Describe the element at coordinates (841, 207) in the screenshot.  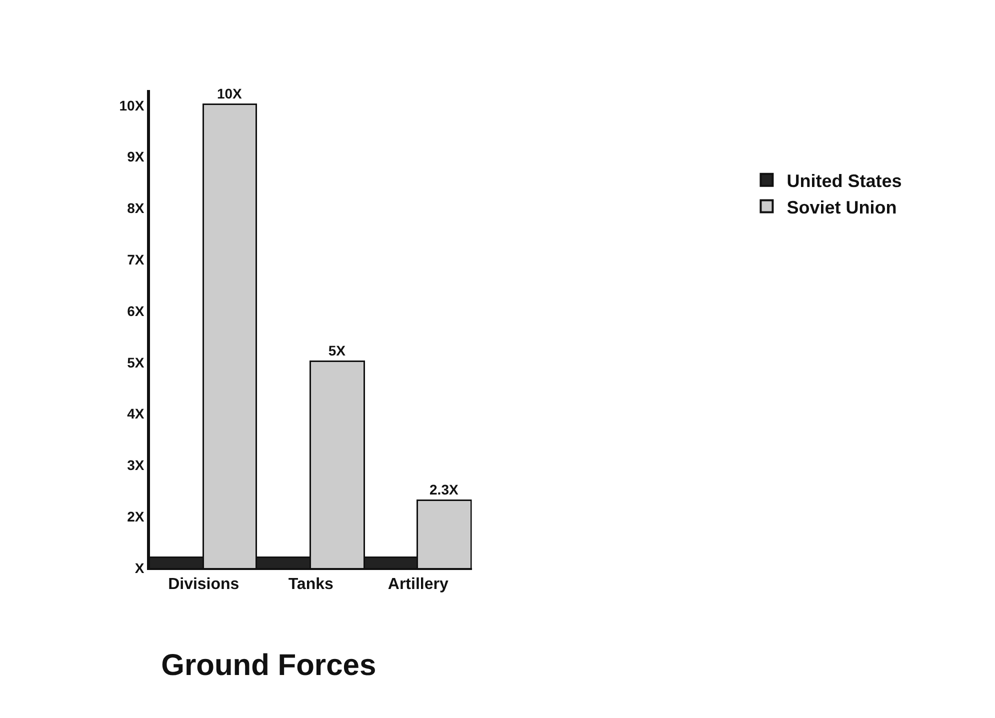
I see `legend-label: Soviet Union` at that location.